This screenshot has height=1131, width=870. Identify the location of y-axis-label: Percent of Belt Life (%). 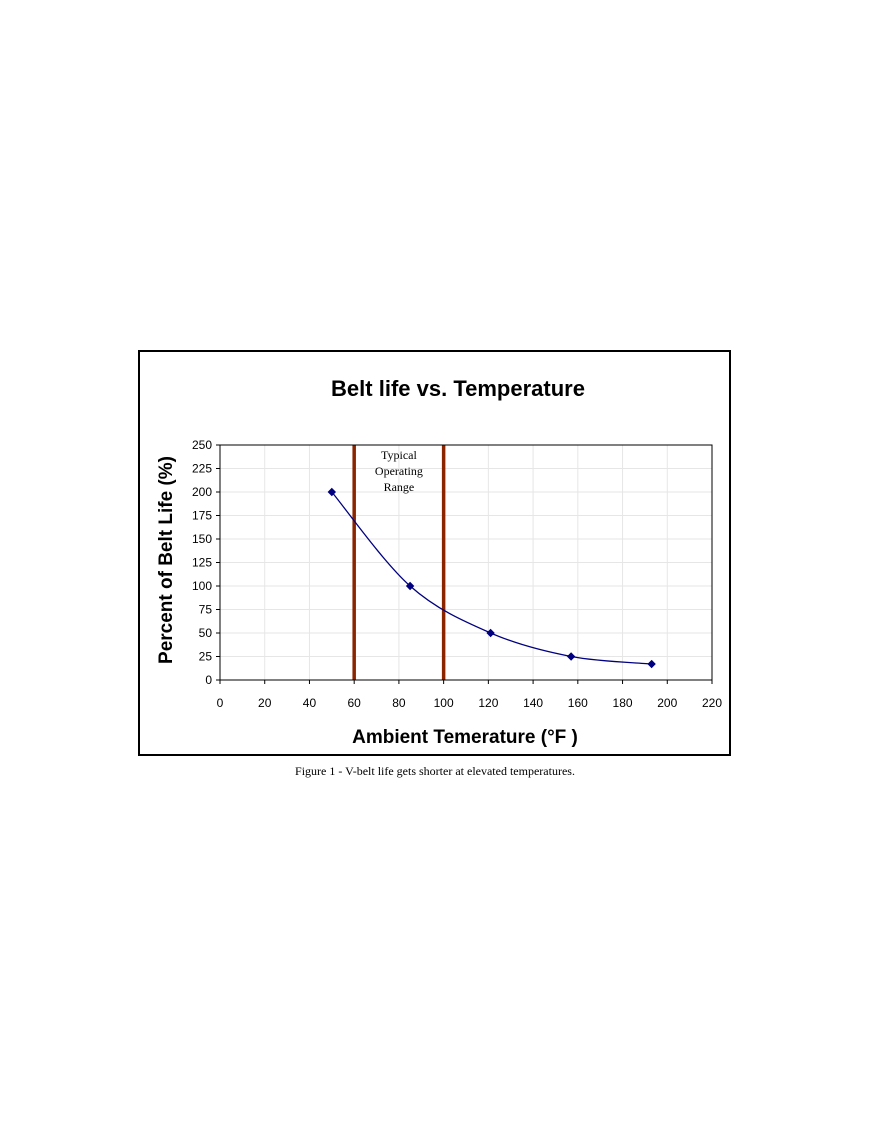
(166, 560).